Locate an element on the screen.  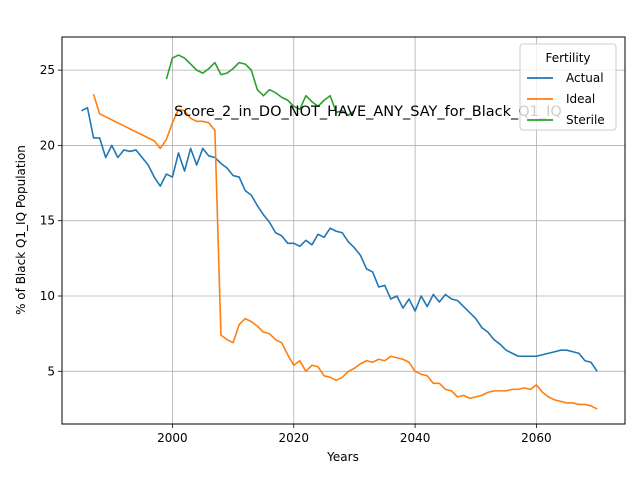
legend-items: Actual Ideal Sterile is located at coordinates (566, 99).